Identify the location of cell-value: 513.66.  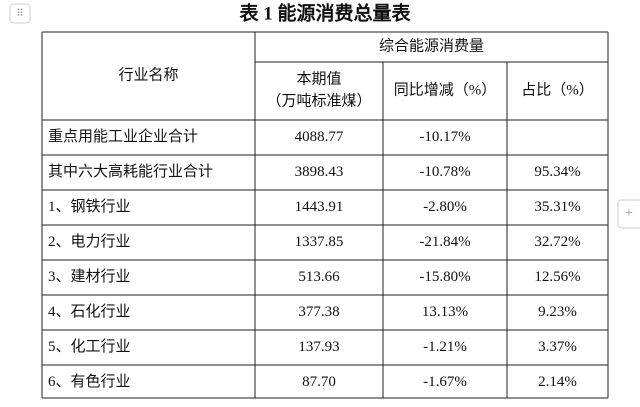
(319, 277).